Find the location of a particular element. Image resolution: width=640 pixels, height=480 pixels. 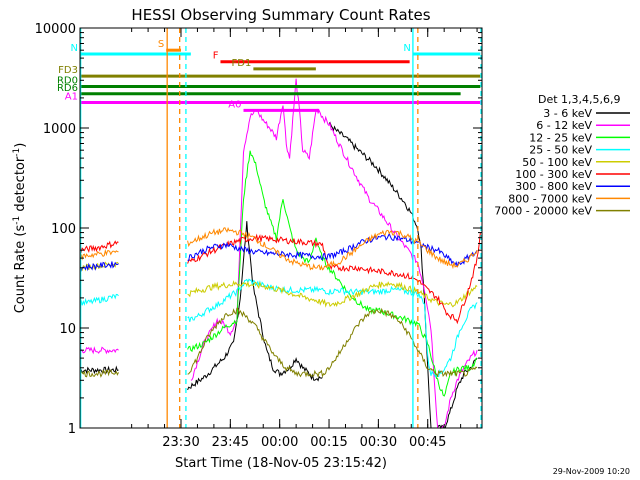

legend-label: 100 - 300 keV is located at coordinates (553, 174).